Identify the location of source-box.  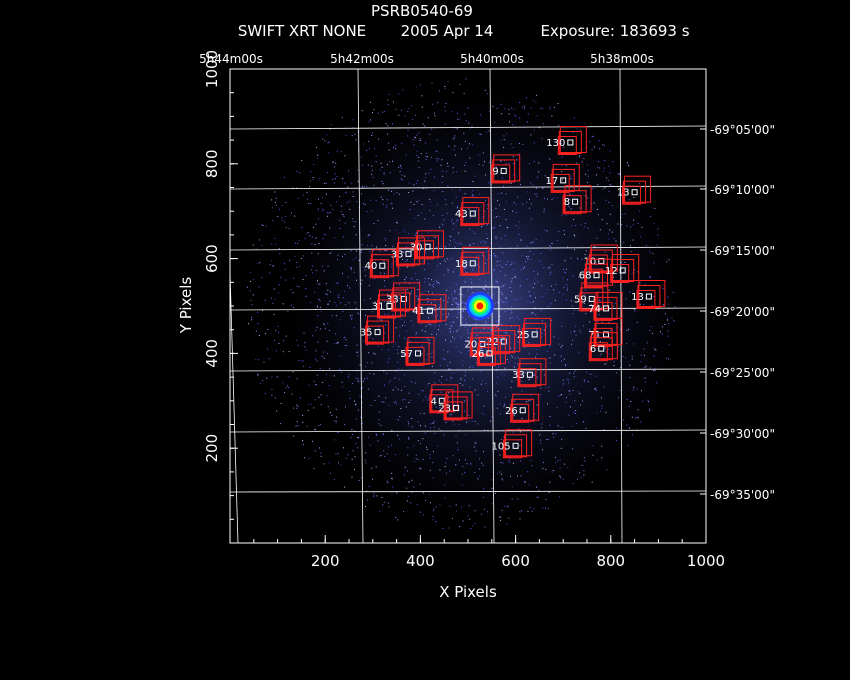
(598, 352).